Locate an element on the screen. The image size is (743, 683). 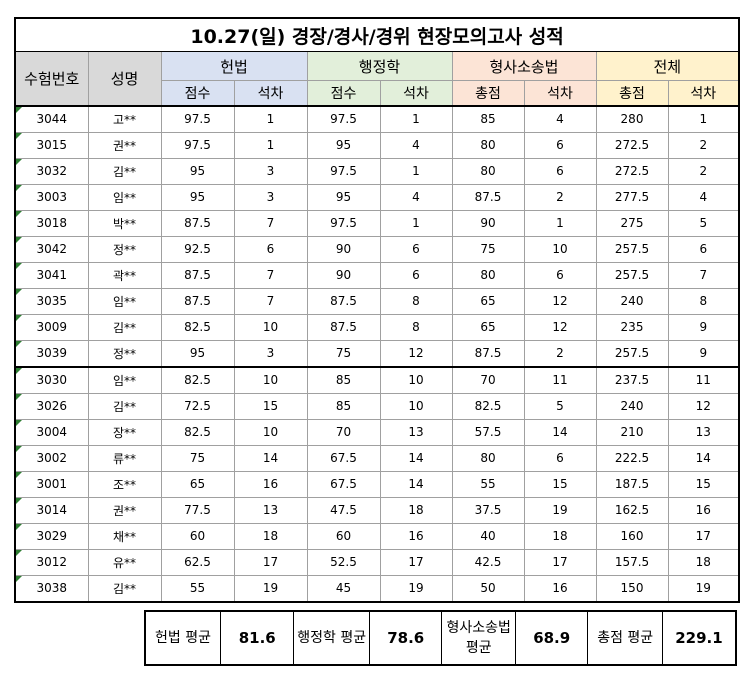
header-name: 성명 is located at coordinates (124, 79).